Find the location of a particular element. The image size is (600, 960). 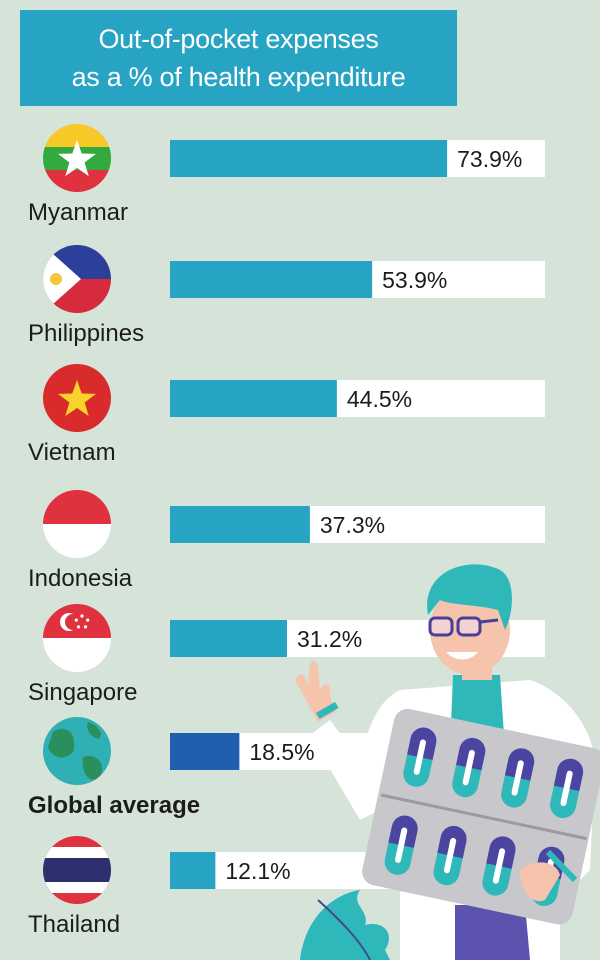

bar-row: 53.9% Philippines is located at coordinates (286, 296).